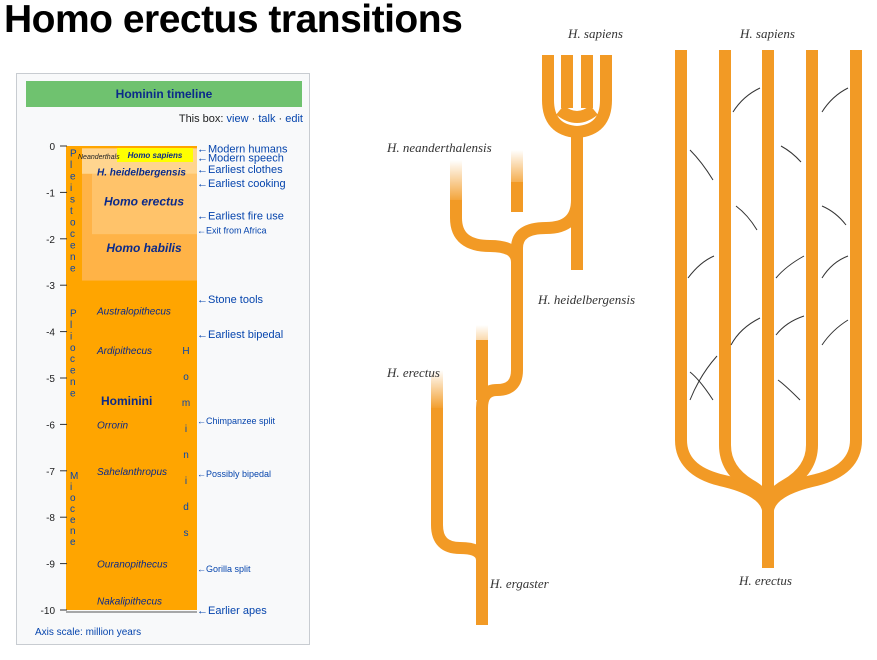 This screenshot has height=660, width=877. I want to click on label-h-erectus: H. erectus, so click(413, 372).